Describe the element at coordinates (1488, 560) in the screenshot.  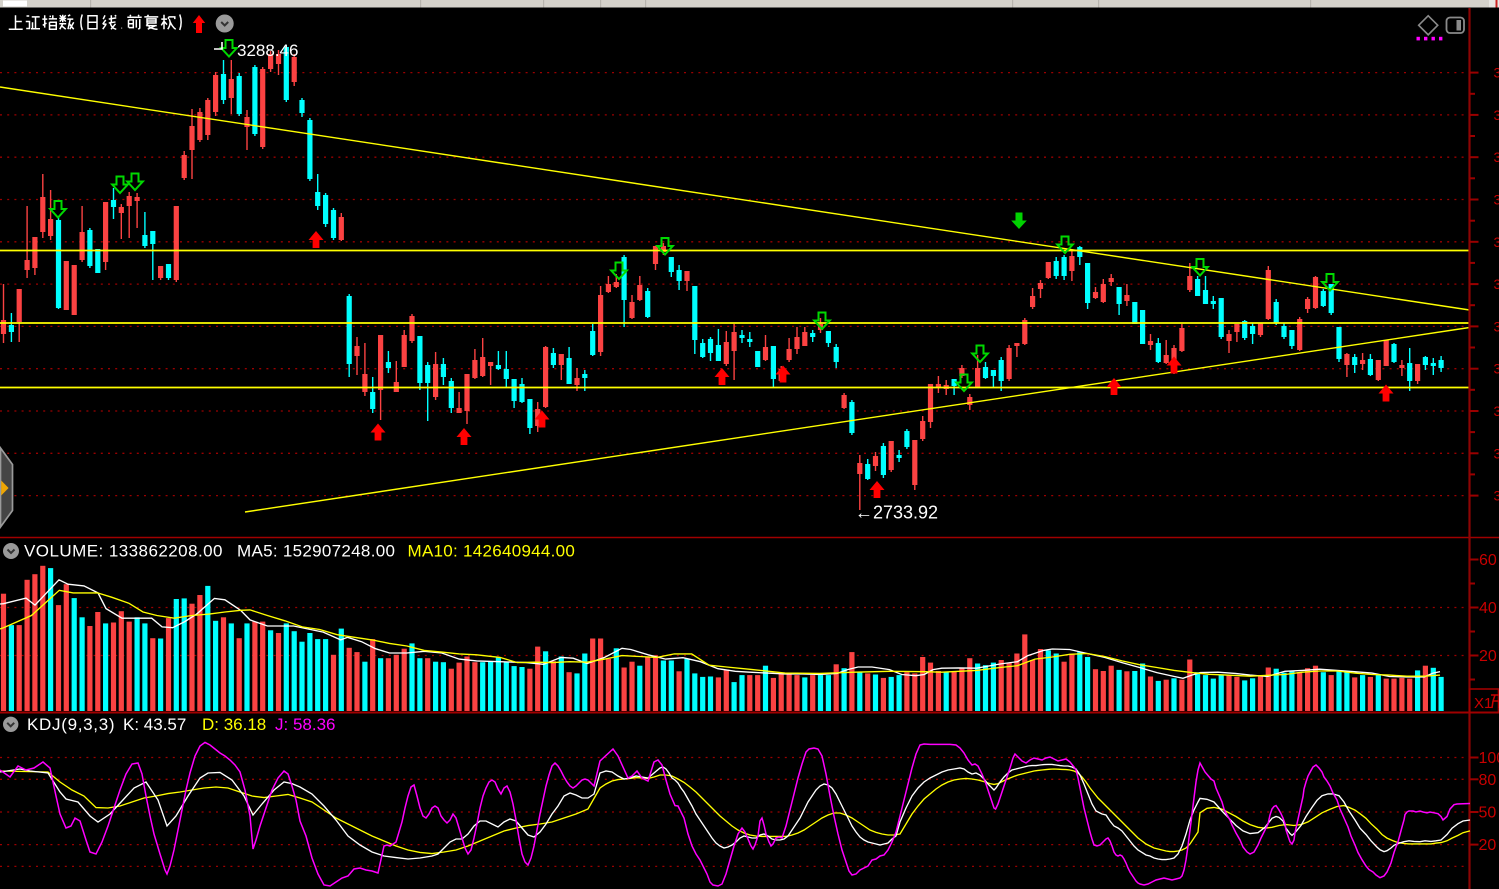
I see `svg-text: 60` at that location.